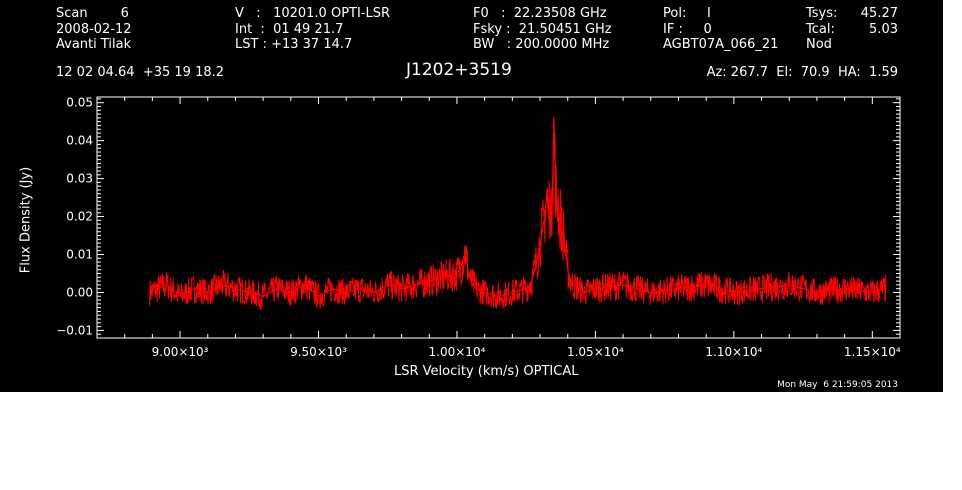 The height and width of the screenshot is (490, 962). Describe the element at coordinates (180, 352) in the screenshot. I see `x-tick-label: 9.00×10³` at that location.